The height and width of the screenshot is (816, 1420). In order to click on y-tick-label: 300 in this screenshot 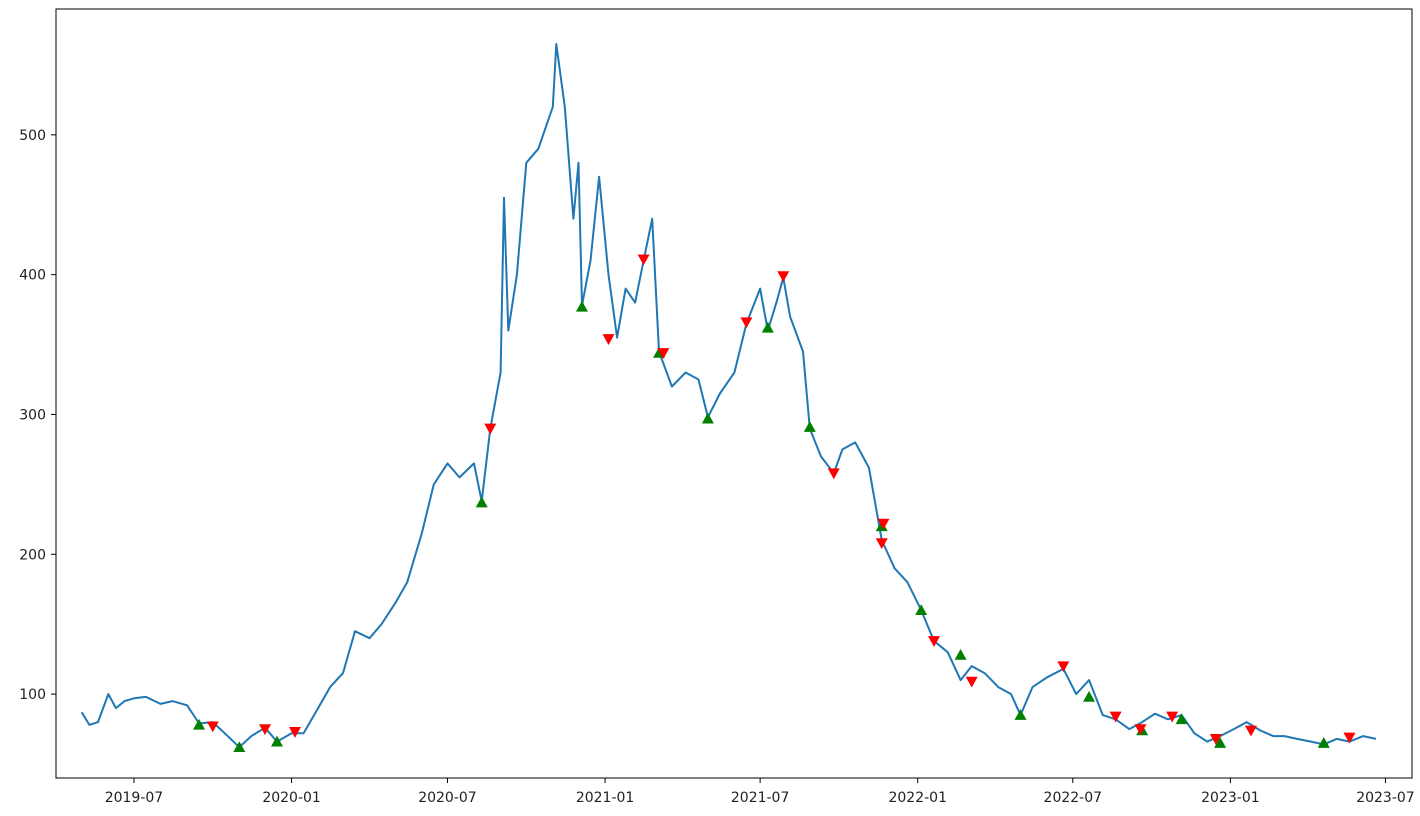, I will do `click(32, 415)`.